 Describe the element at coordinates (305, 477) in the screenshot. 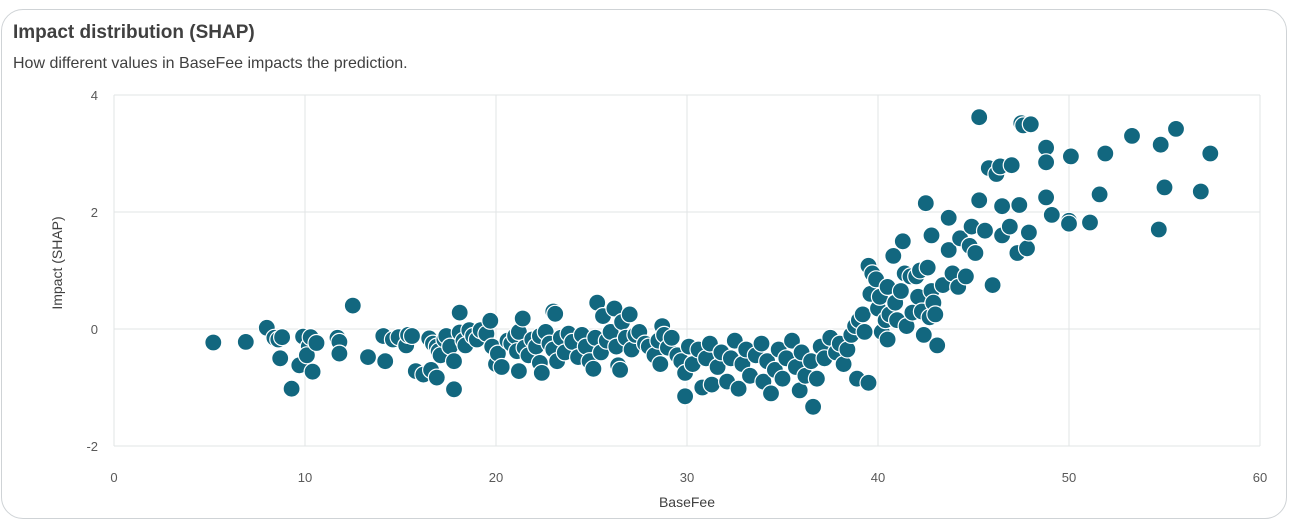

I see `x-tick-label: 10` at that location.